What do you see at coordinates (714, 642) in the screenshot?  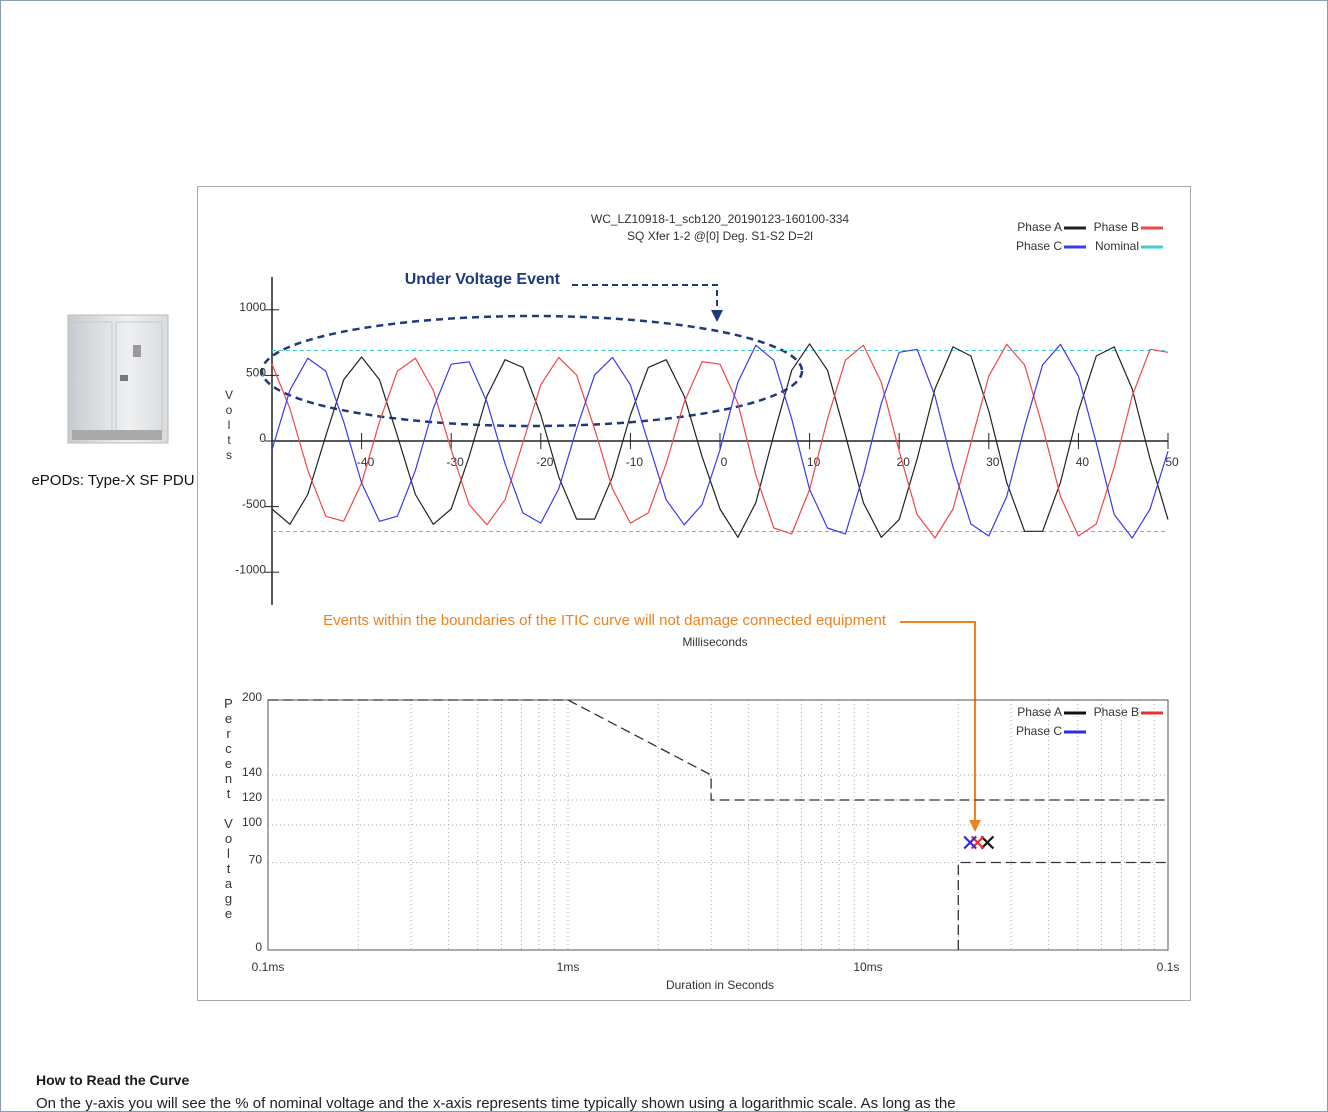 I see `x-axis-label: Milliseconds` at bounding box center [714, 642].